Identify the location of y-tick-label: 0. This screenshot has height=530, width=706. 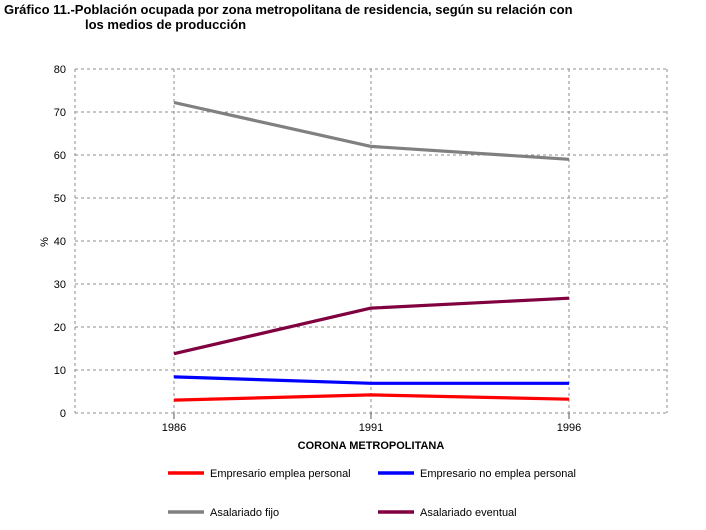
(63, 414).